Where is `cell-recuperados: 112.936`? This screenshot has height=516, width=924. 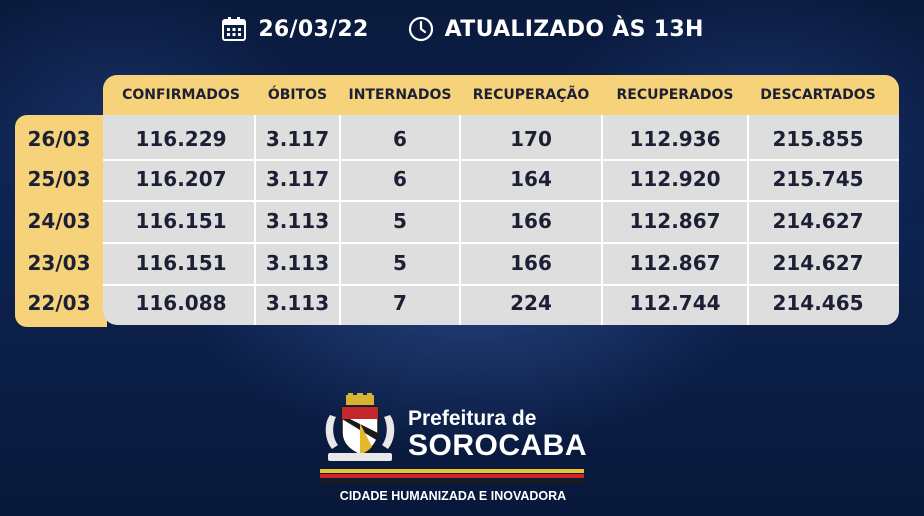
cell-recuperados: 112.936 is located at coordinates (675, 139).